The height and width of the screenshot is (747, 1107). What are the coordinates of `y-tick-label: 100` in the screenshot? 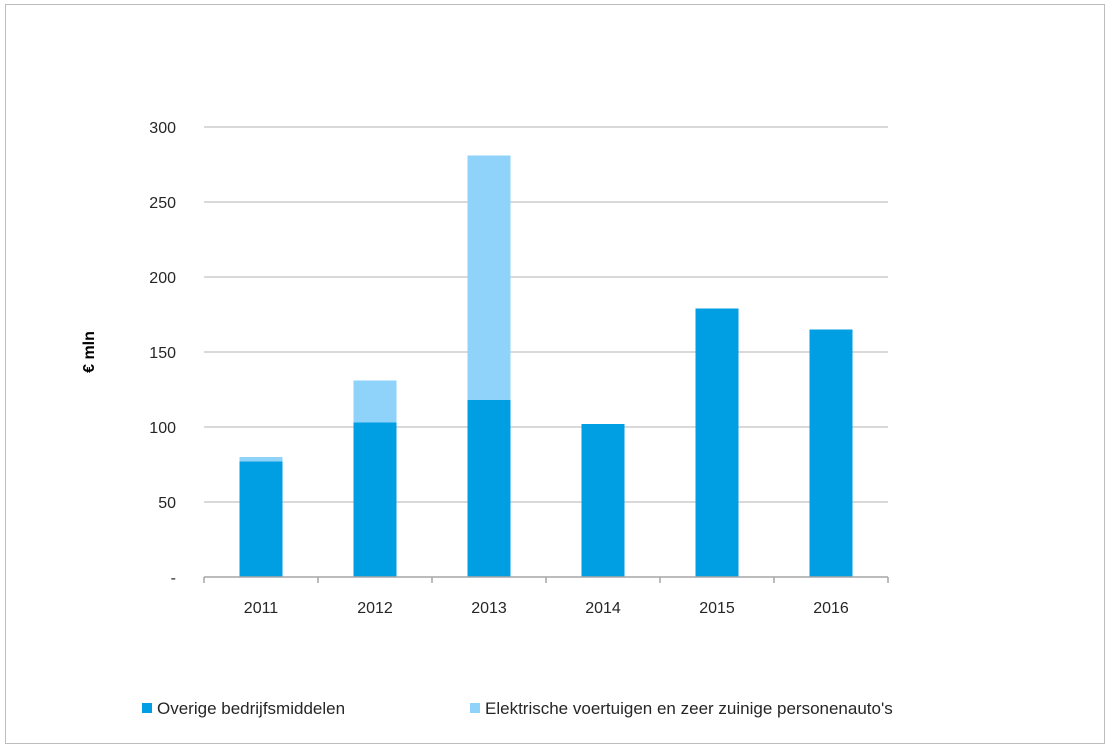 It's located at (162, 428).